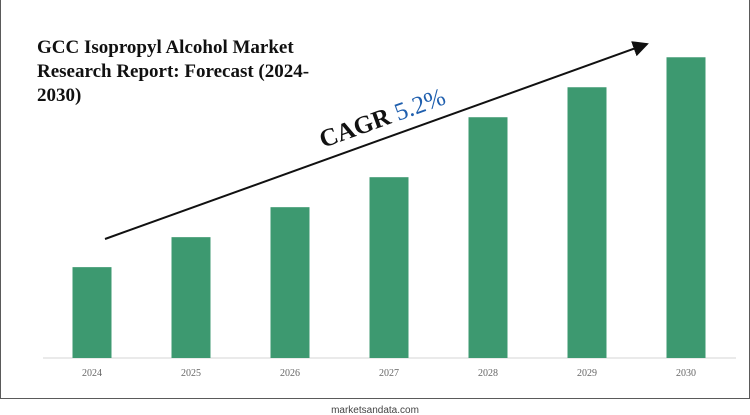 Image resolution: width=750 pixels, height=415 pixels. What do you see at coordinates (686, 208) in the screenshot?
I see `bar-2030` at bounding box center [686, 208].